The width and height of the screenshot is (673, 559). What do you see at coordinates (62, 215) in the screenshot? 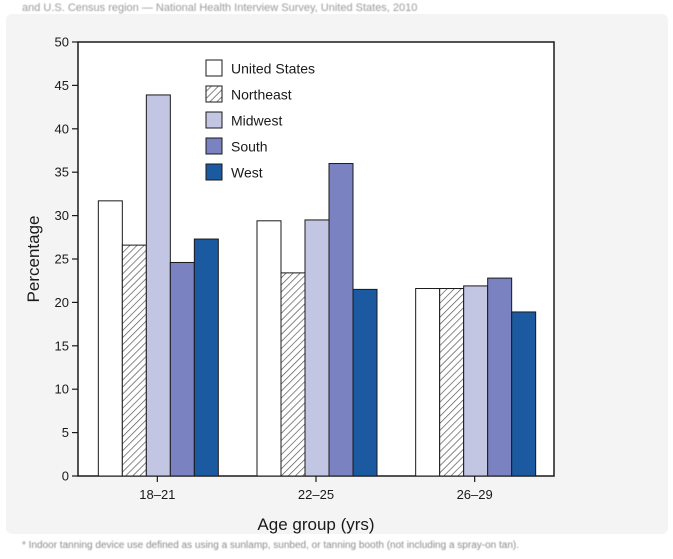
I see `y-tick-label: 30` at bounding box center [62, 215].